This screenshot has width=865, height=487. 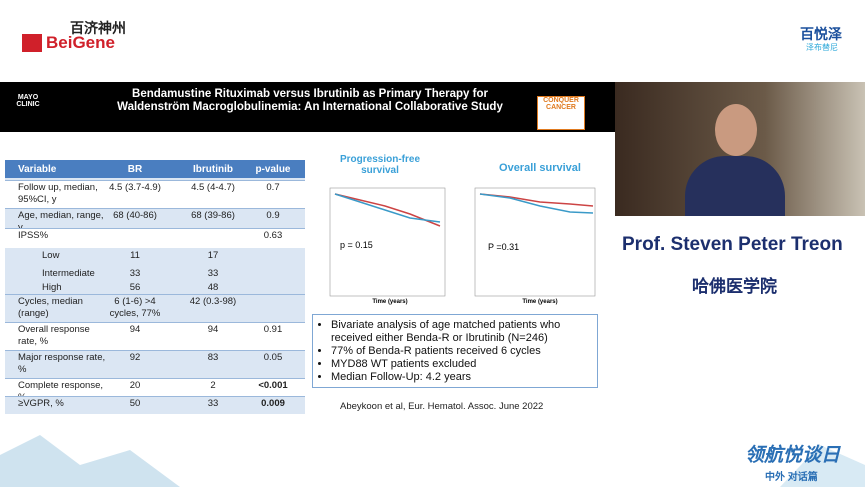 I want to click on table-cell: High, so click(x=52, y=287).